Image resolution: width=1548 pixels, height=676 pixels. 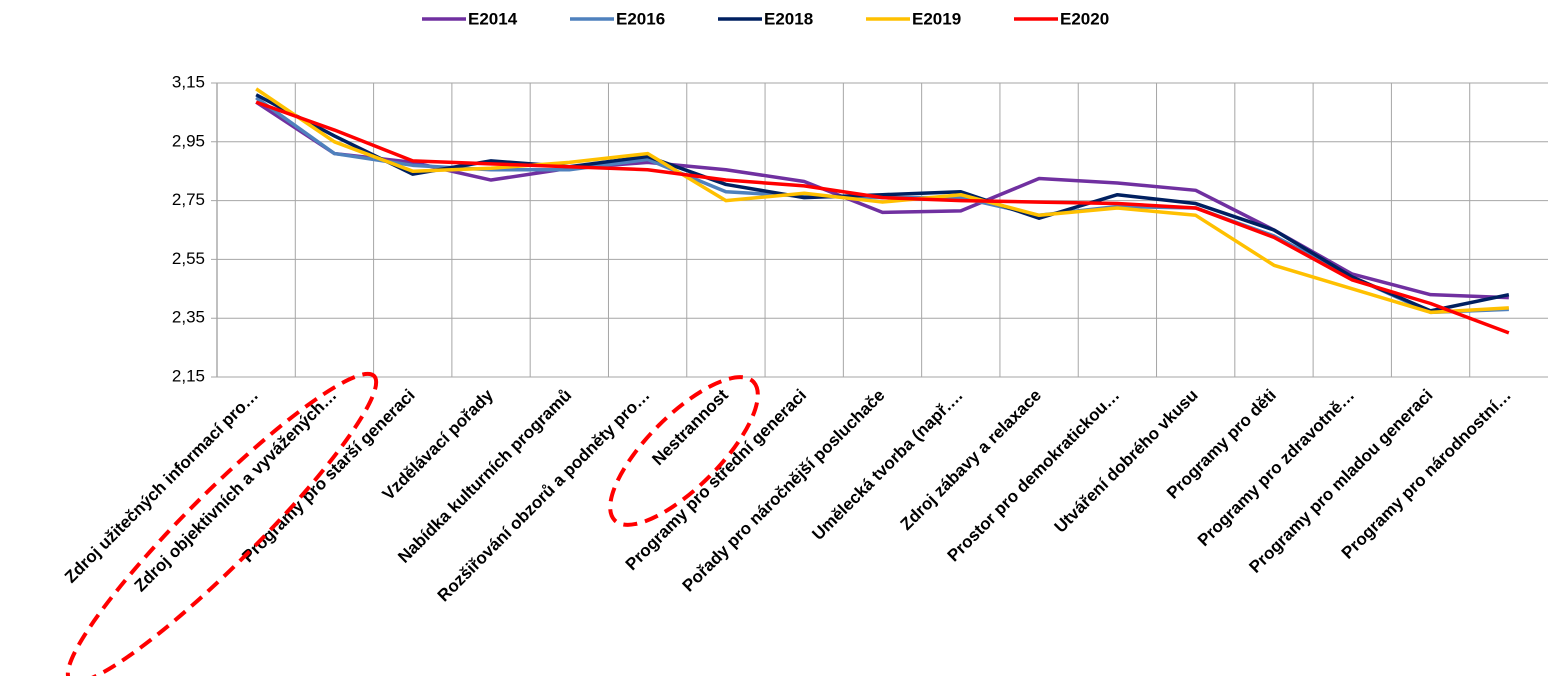 I want to click on y-tick-label: 2,75, so click(x=188, y=199).